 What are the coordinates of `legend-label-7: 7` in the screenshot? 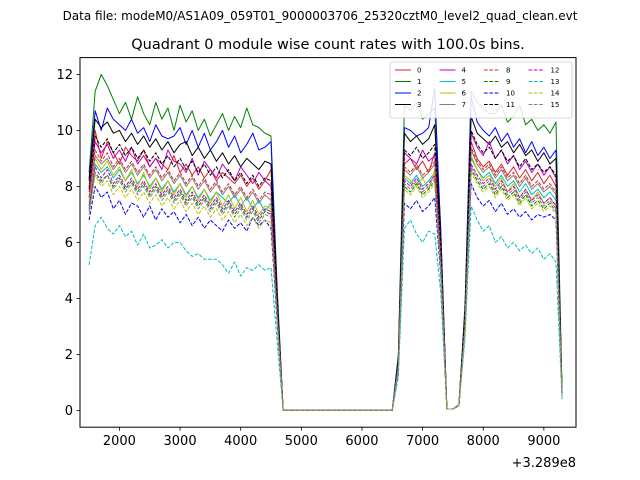 It's located at (464, 105).